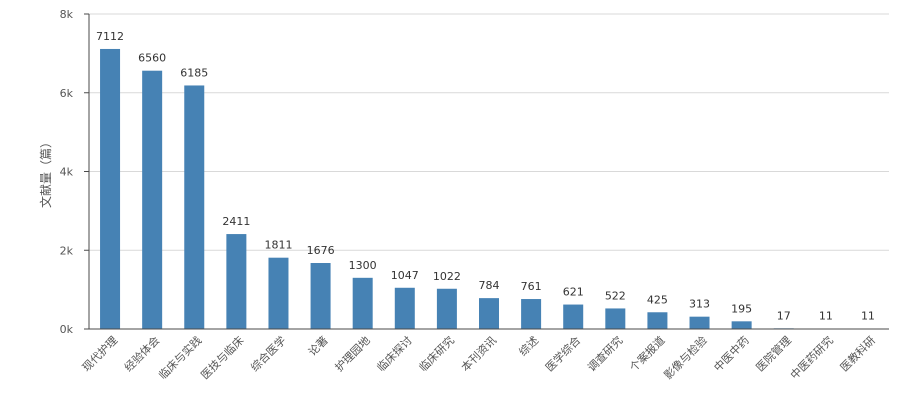  What do you see at coordinates (67, 329) in the screenshot?
I see `y-tick-label: 0k` at bounding box center [67, 329].